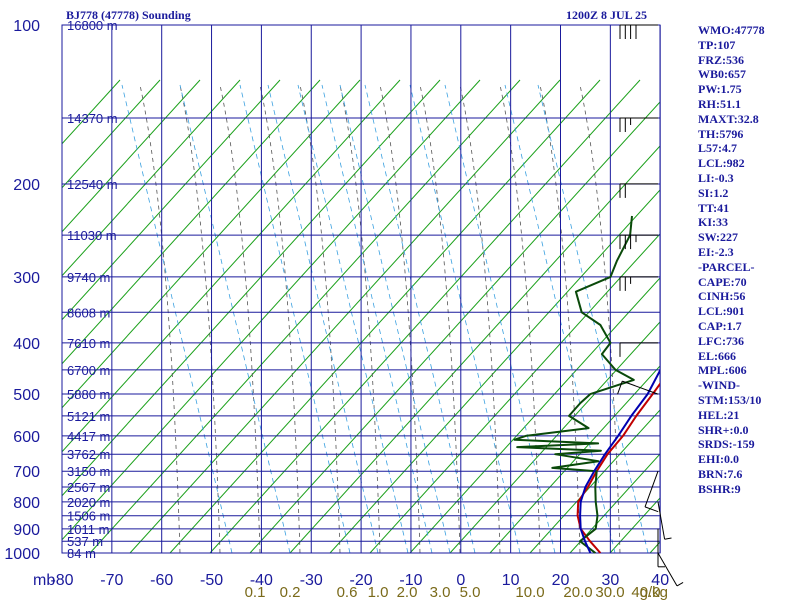  Describe the element at coordinates (610, 580) in the screenshot. I see `temperature-tick-label: 30` at that location.